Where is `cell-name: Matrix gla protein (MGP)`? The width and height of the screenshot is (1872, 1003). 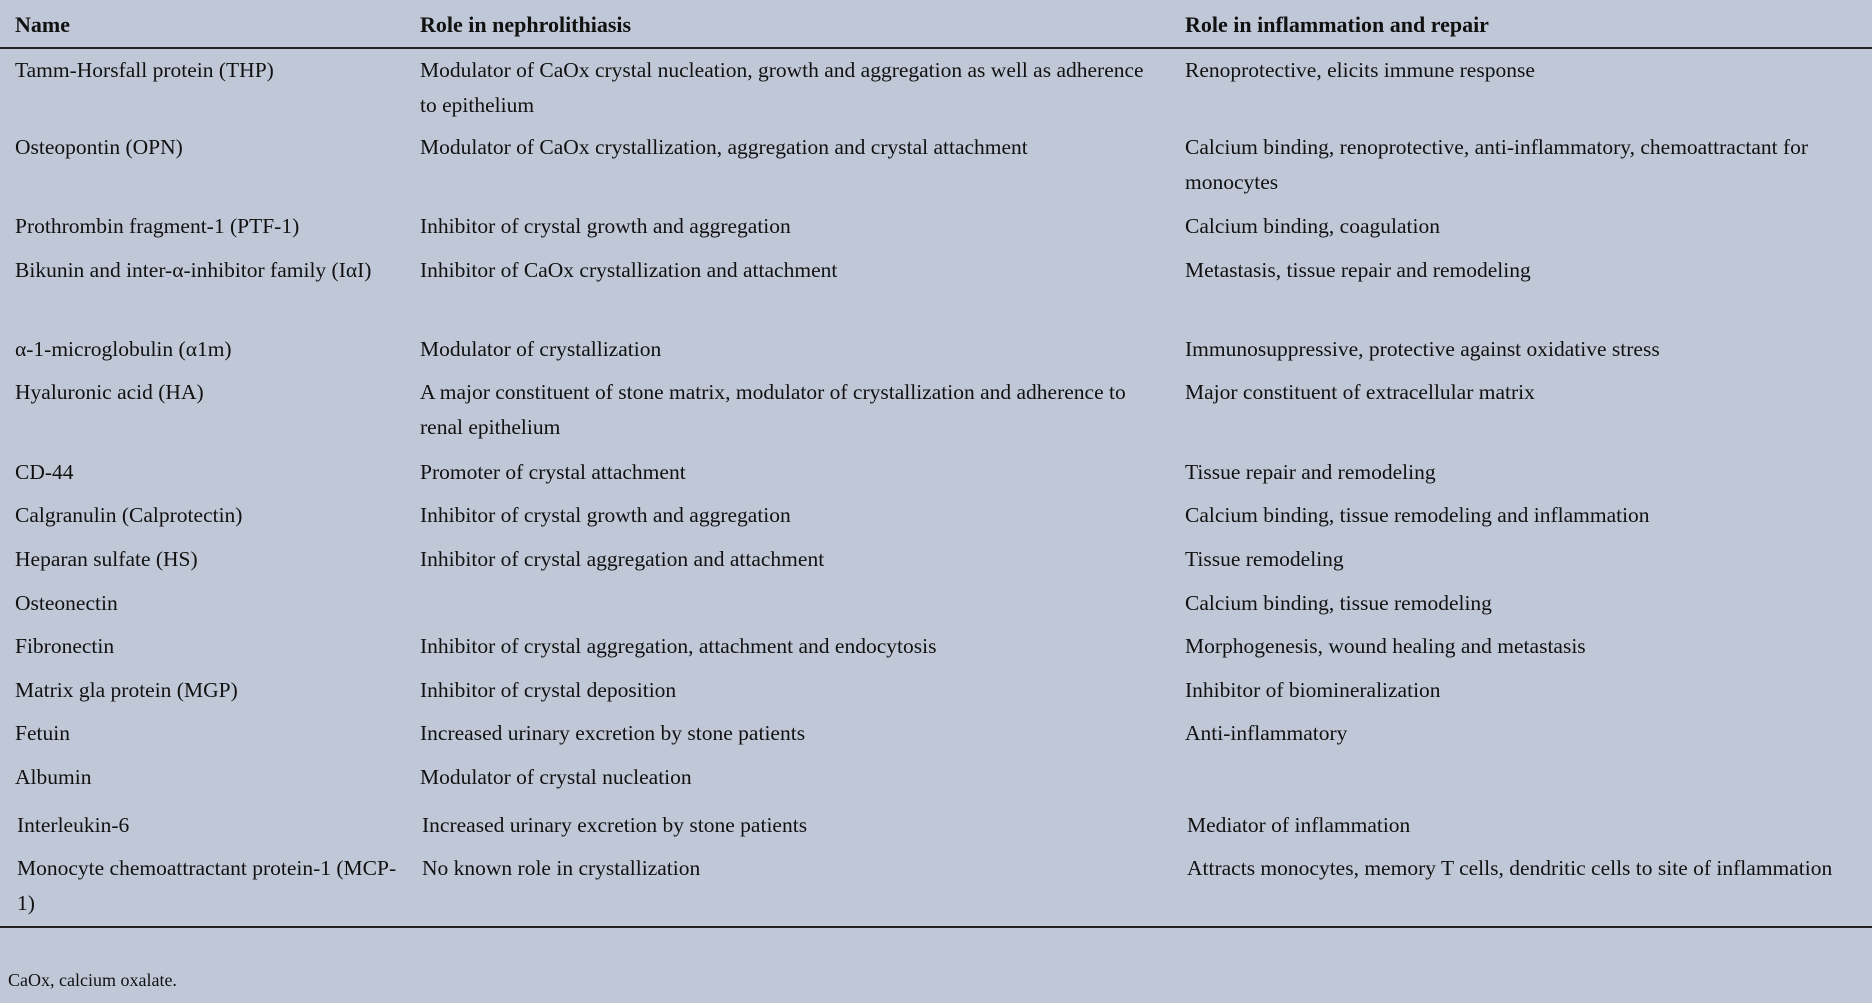
cell-name: Matrix gla protein (MGP) is located at coordinates (126, 690).